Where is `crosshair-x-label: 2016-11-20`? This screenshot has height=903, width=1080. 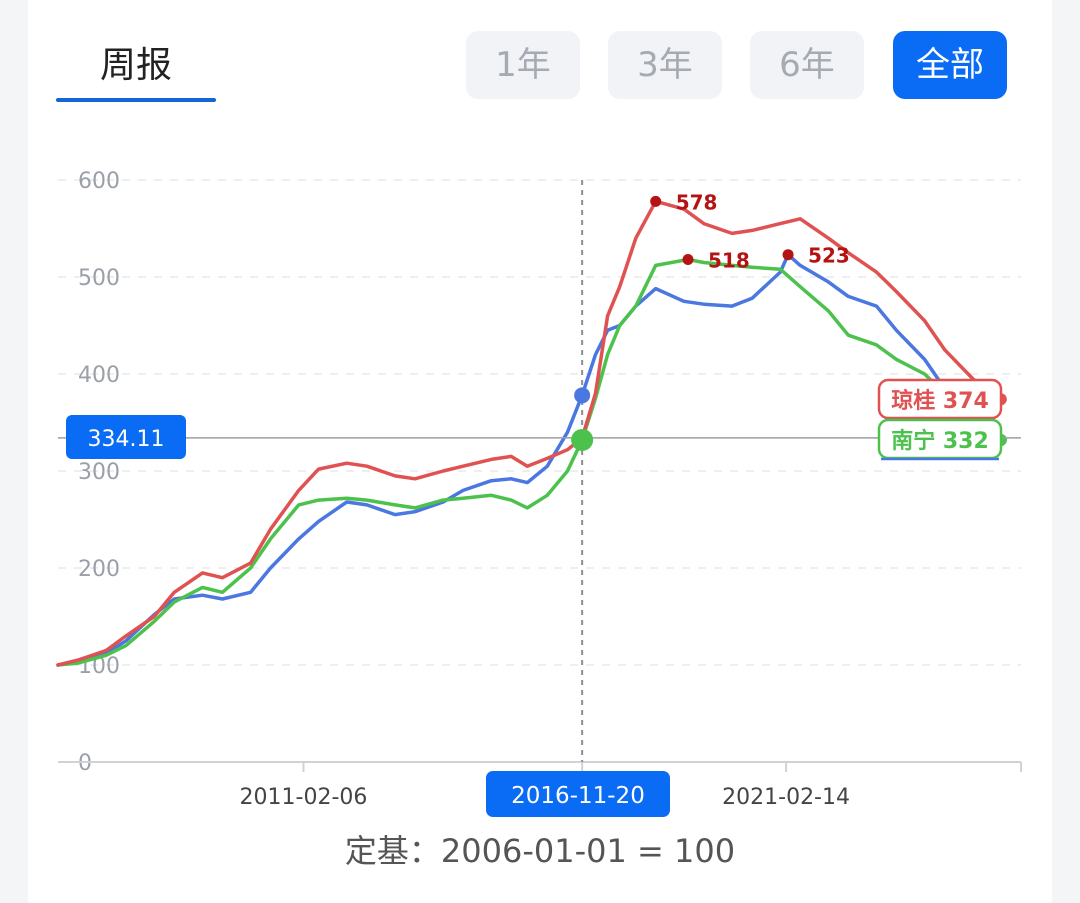
crosshair-x-label: 2016-11-20 is located at coordinates (578, 796).